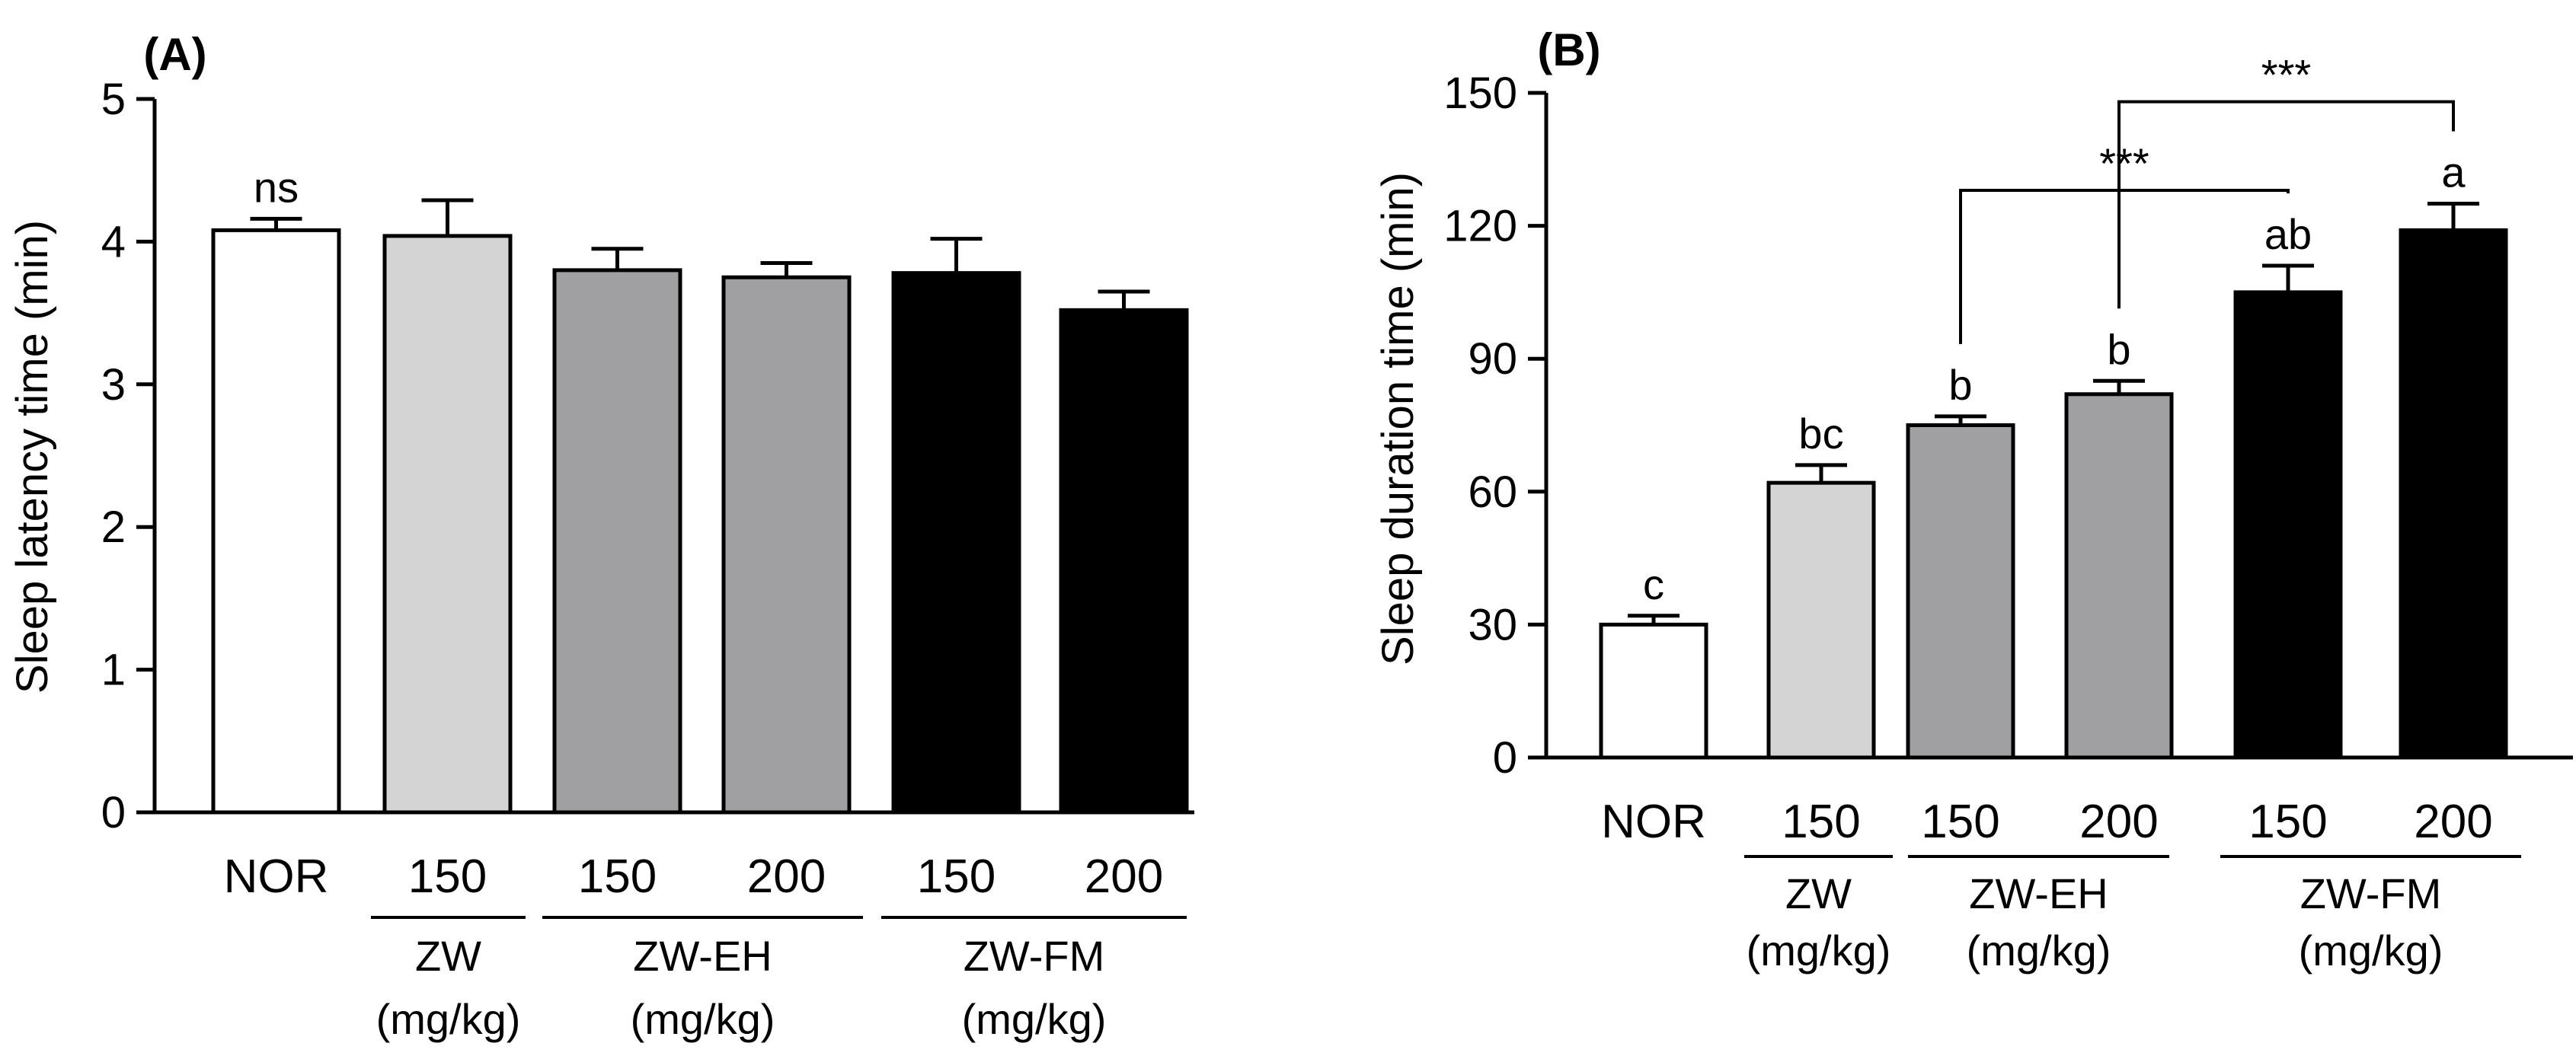 This screenshot has height=1059, width=2576. I want to click on y-tick-label: 30, so click(1492, 624).